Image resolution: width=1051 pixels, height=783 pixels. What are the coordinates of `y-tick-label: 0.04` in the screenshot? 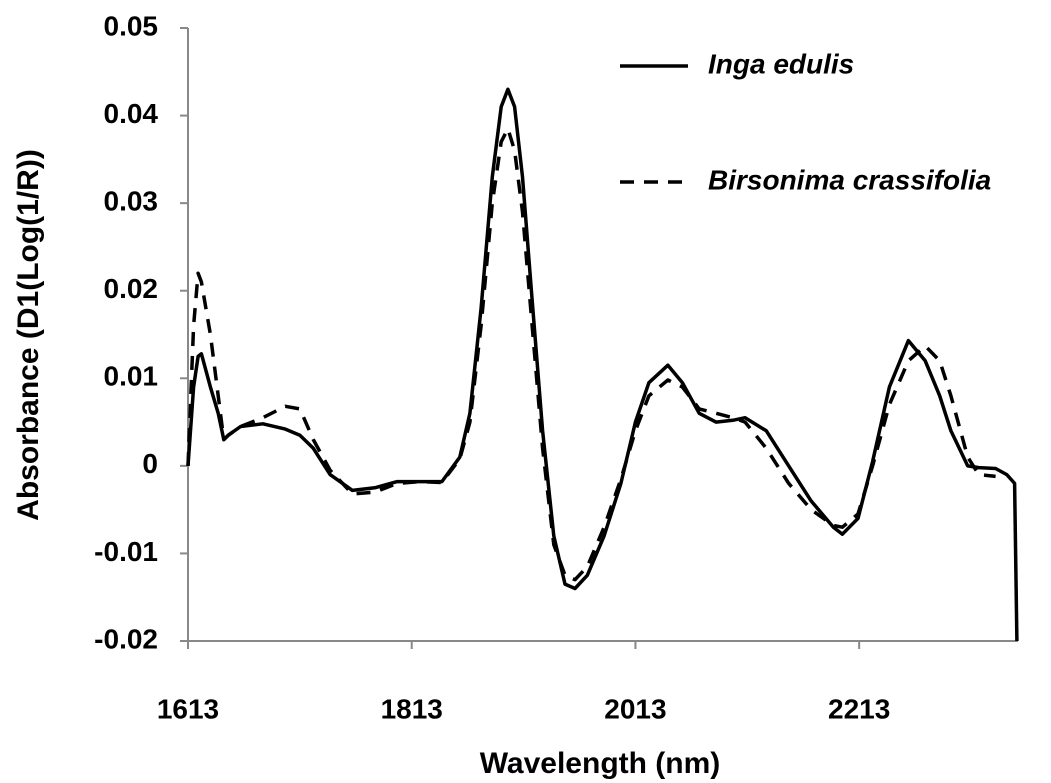 It's located at (131, 113).